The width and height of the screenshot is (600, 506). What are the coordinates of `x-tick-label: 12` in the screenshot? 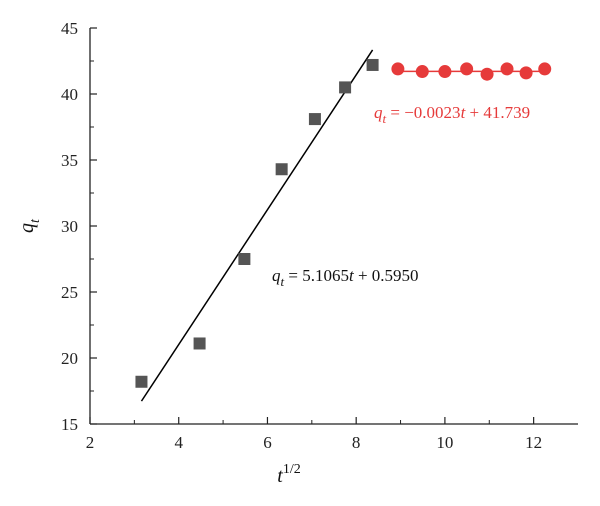 It's located at (533, 442).